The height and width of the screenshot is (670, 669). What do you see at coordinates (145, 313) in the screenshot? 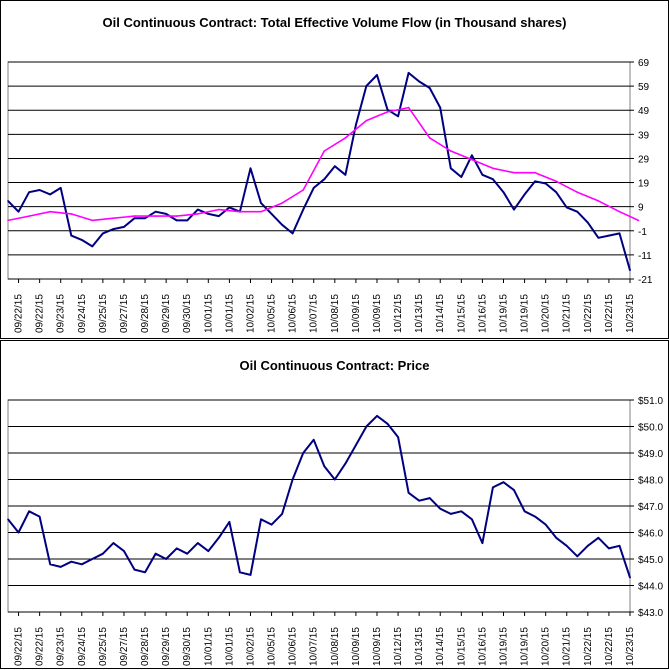
I see `volume-flow-x-tick-label: 09/28/15` at bounding box center [145, 313].